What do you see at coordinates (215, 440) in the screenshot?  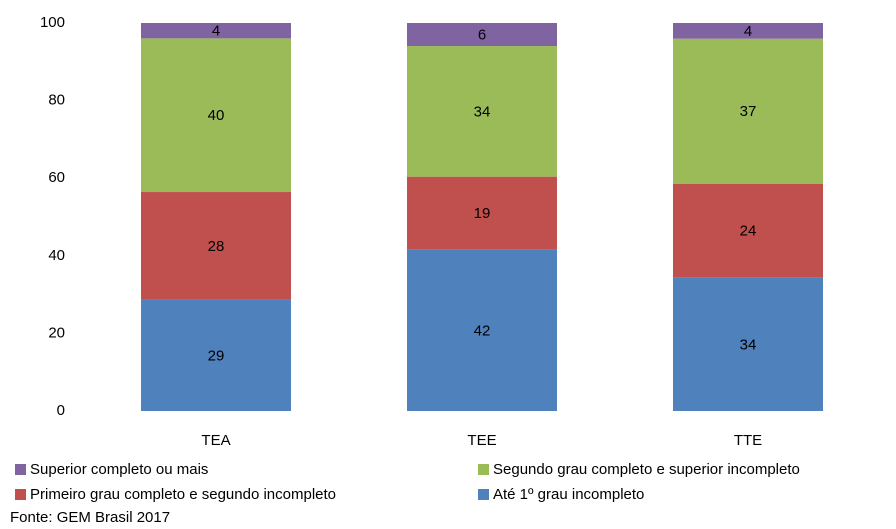 I see `x-tick-label: TEA` at bounding box center [215, 440].